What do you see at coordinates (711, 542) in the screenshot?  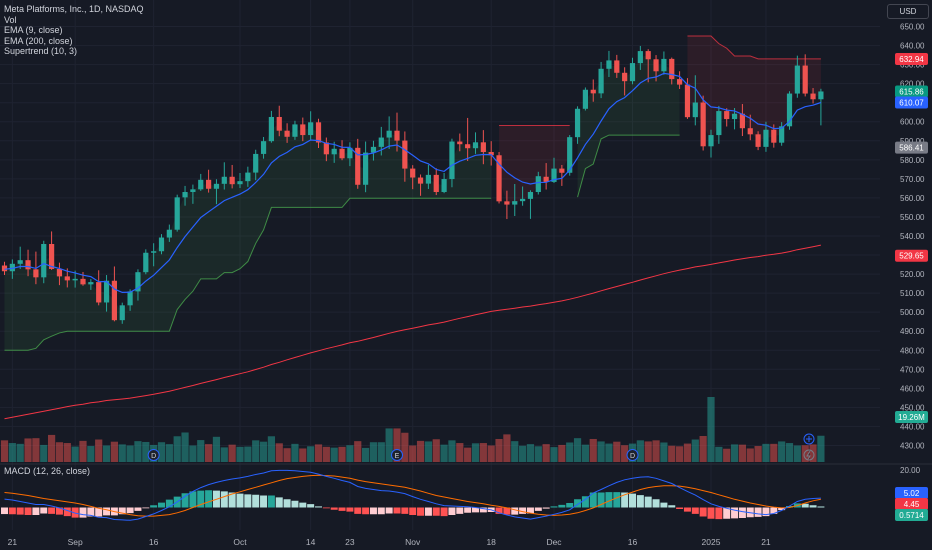 I see `x-tick-label: 2025` at bounding box center [711, 542].